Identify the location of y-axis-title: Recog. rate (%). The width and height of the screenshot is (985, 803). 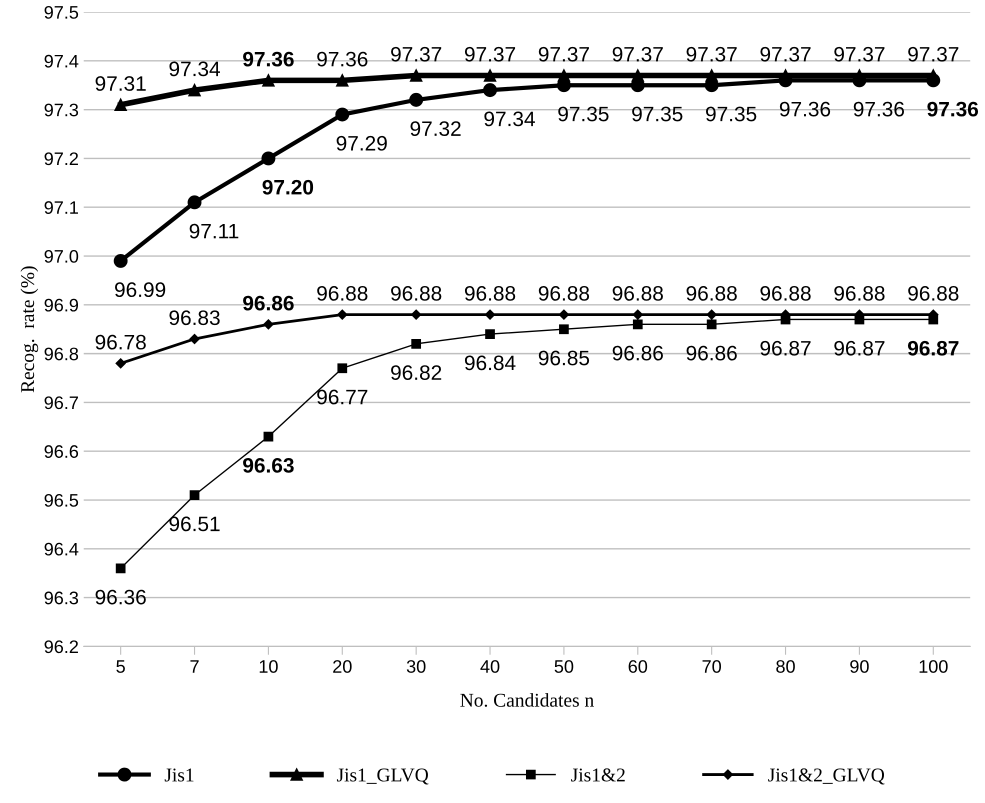
(29, 329).